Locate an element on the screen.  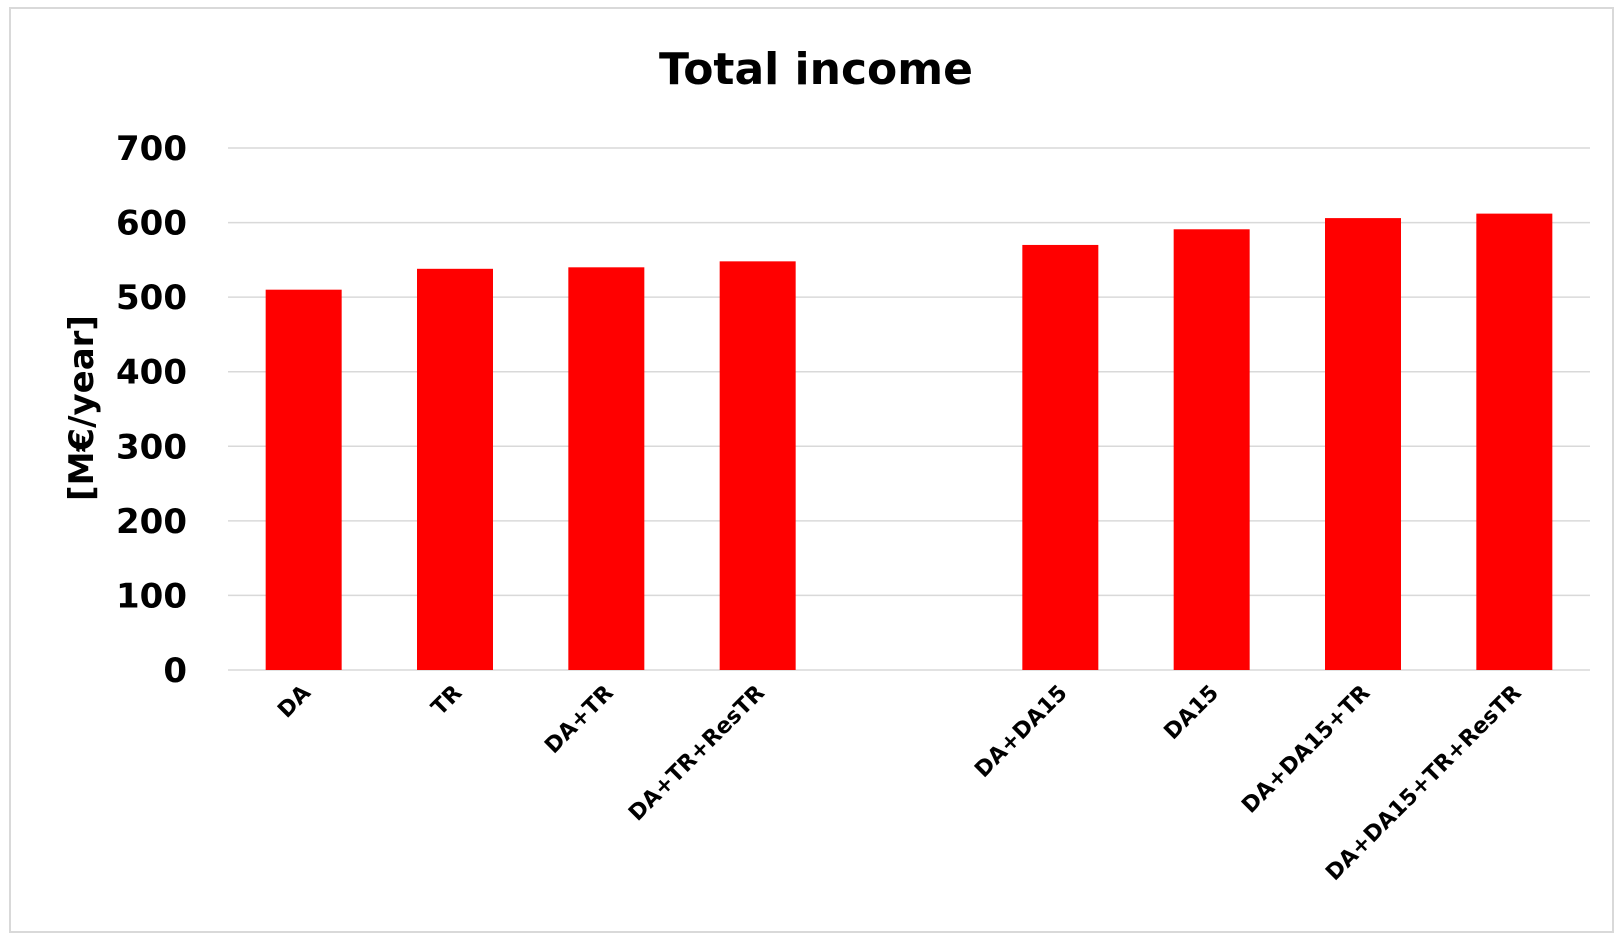
x-tick-label: DA+DA15 is located at coordinates (1021, 732).